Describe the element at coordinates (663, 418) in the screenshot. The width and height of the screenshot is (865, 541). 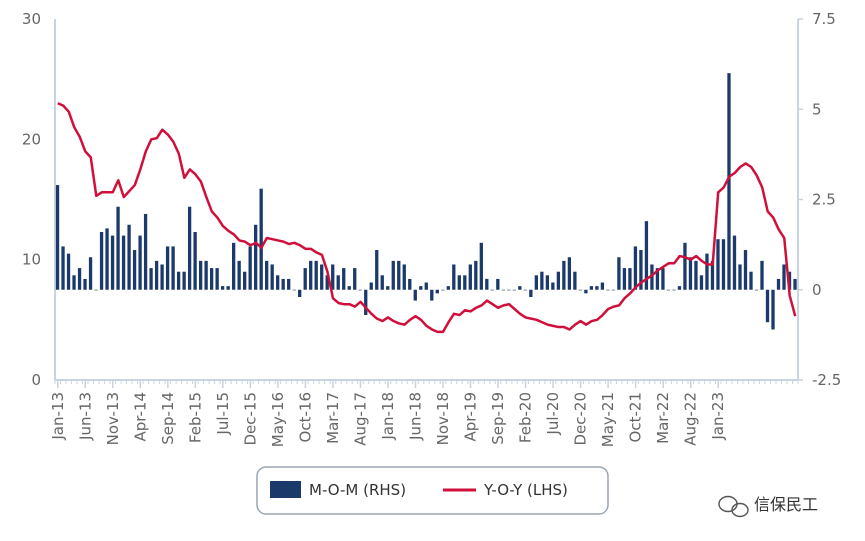
I see `x-tick-label: Mar-22` at that location.